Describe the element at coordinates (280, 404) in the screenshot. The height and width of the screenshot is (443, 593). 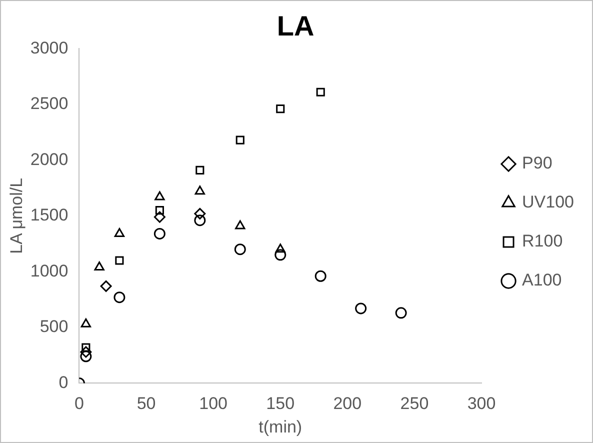
I see `x-tick-label: 150` at that location.